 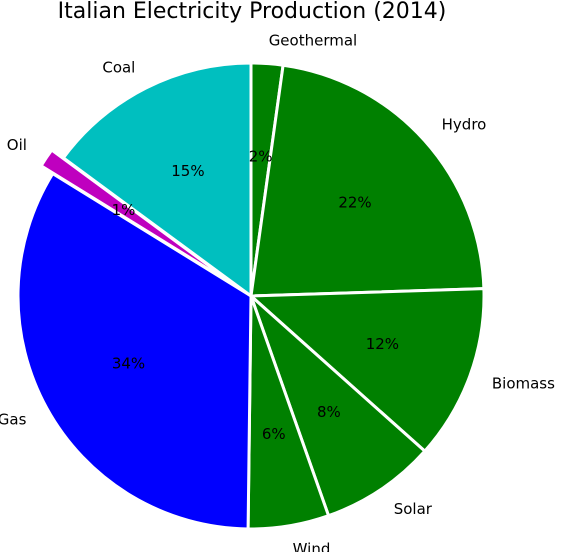 I want to click on slice-biomass, so click(x=367, y=370).